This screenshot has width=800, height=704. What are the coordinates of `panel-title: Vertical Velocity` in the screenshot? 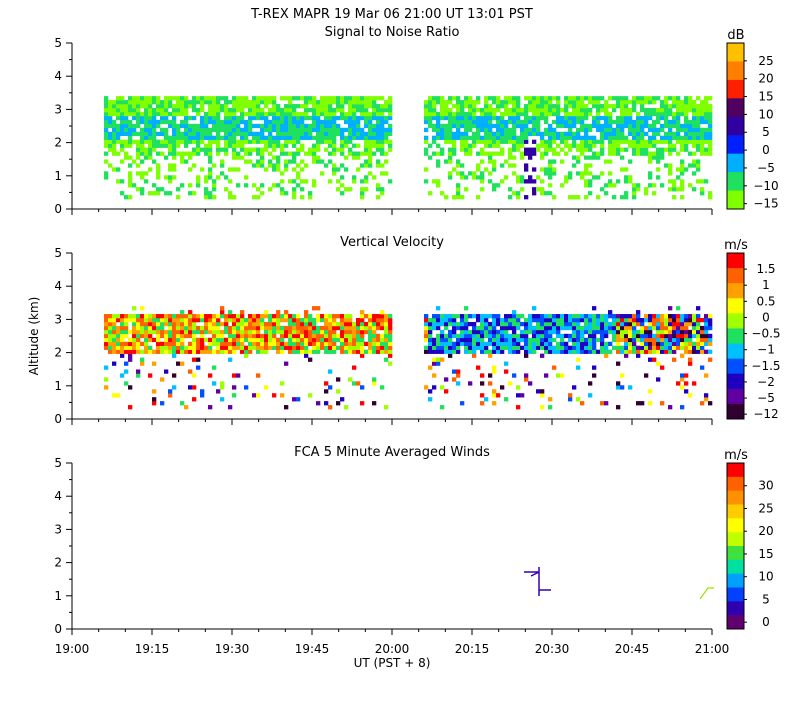 It's located at (392, 242).